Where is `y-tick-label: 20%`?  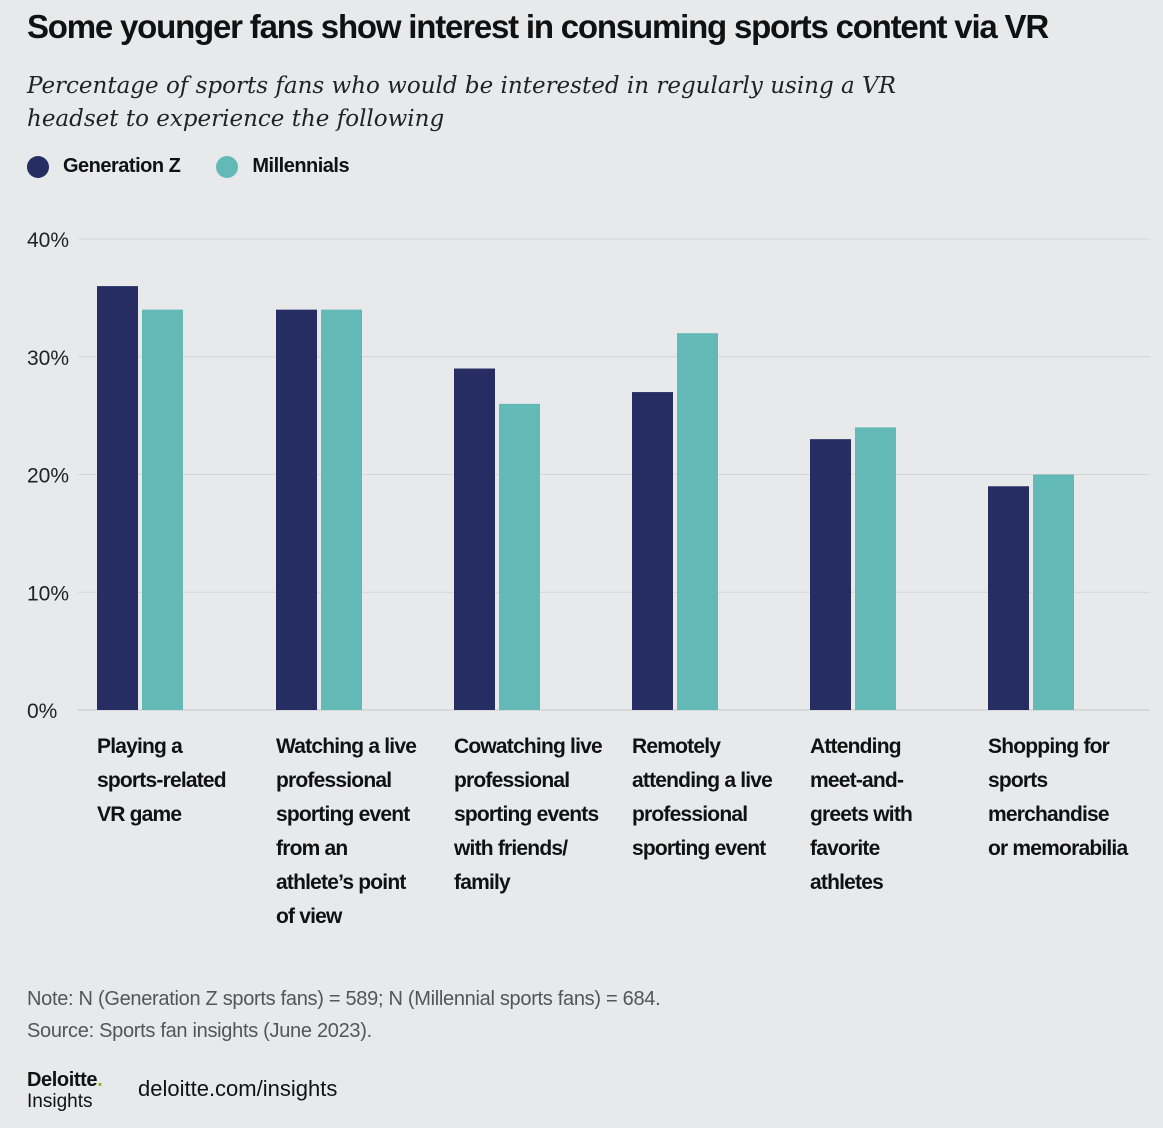
y-tick-label: 20% is located at coordinates (48, 476).